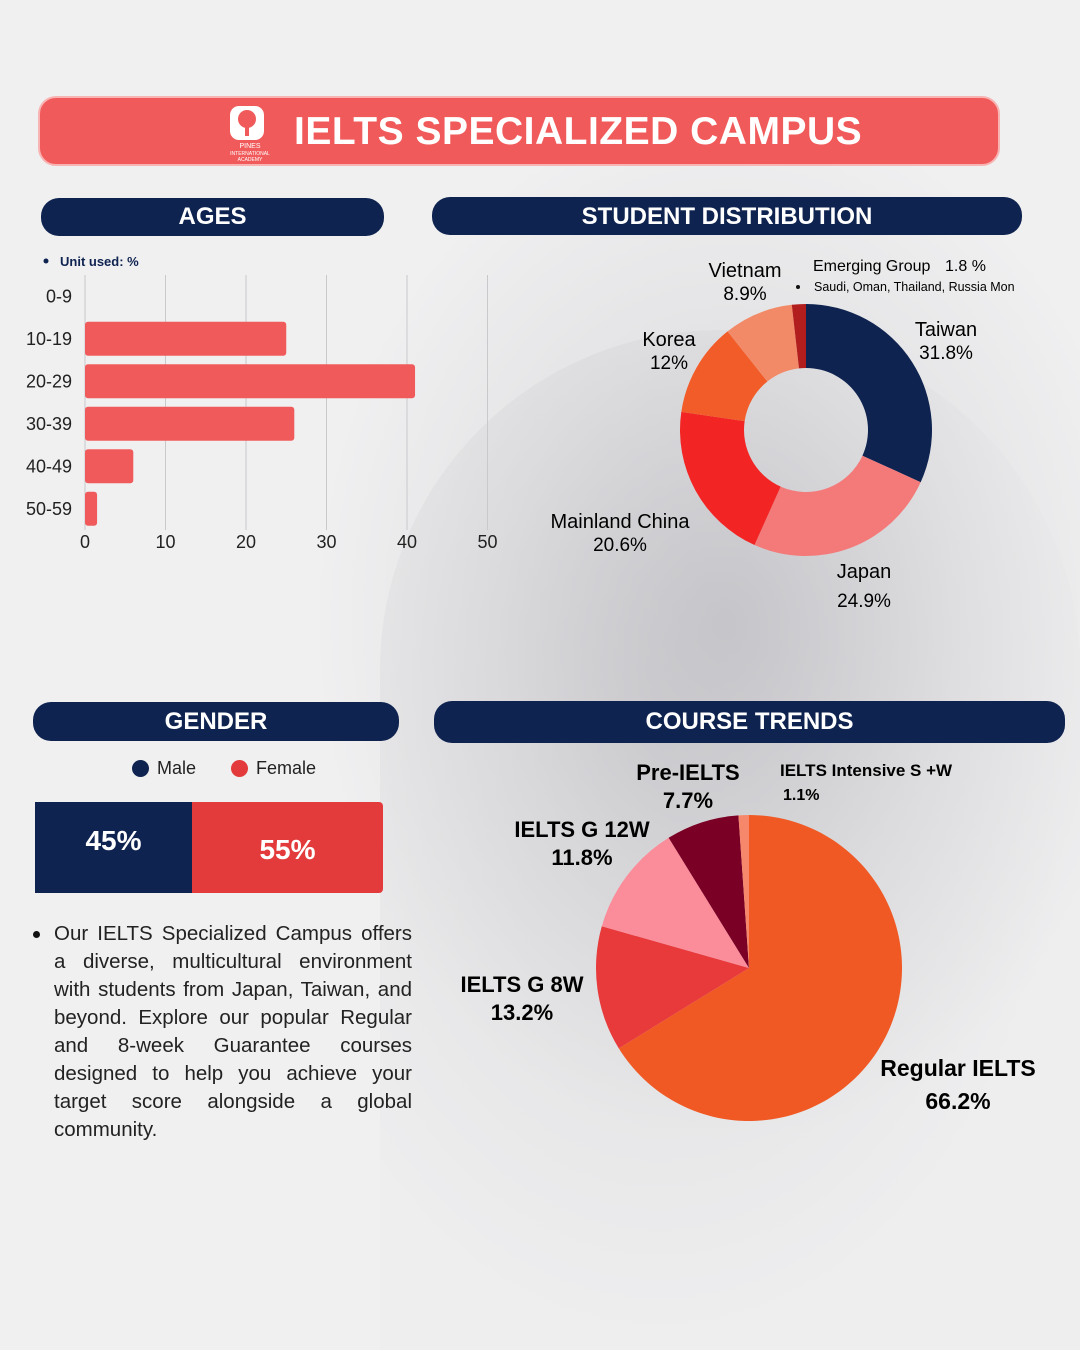 This screenshot has height=1350, width=1080. I want to click on emerging-bullet, so click(798, 287).